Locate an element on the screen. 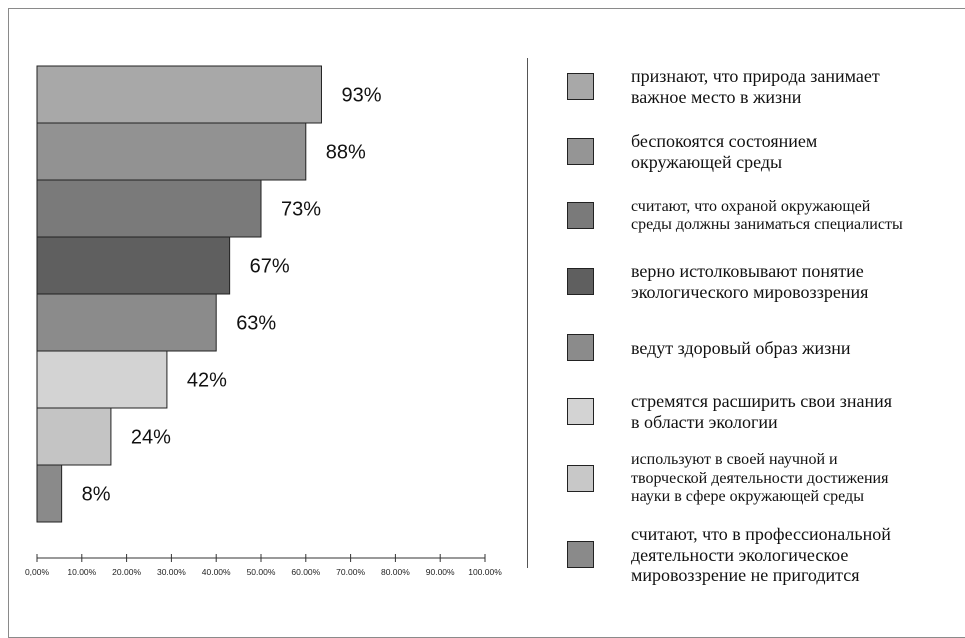  x-tick-label: 80.00% is located at coordinates (395, 572).